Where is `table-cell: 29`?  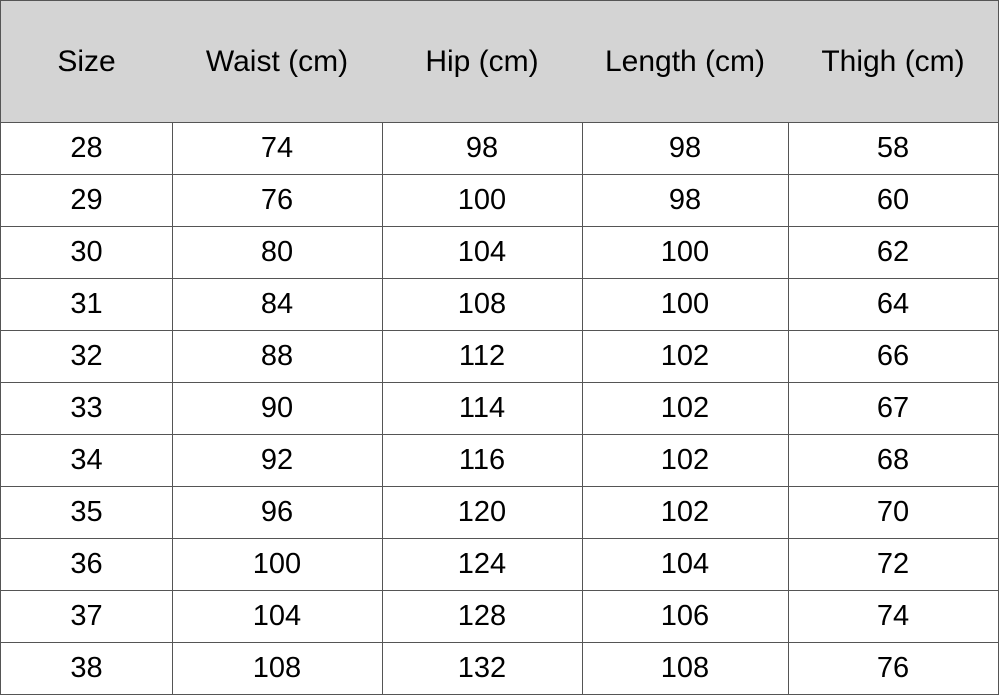 table-cell: 29 is located at coordinates (86, 200).